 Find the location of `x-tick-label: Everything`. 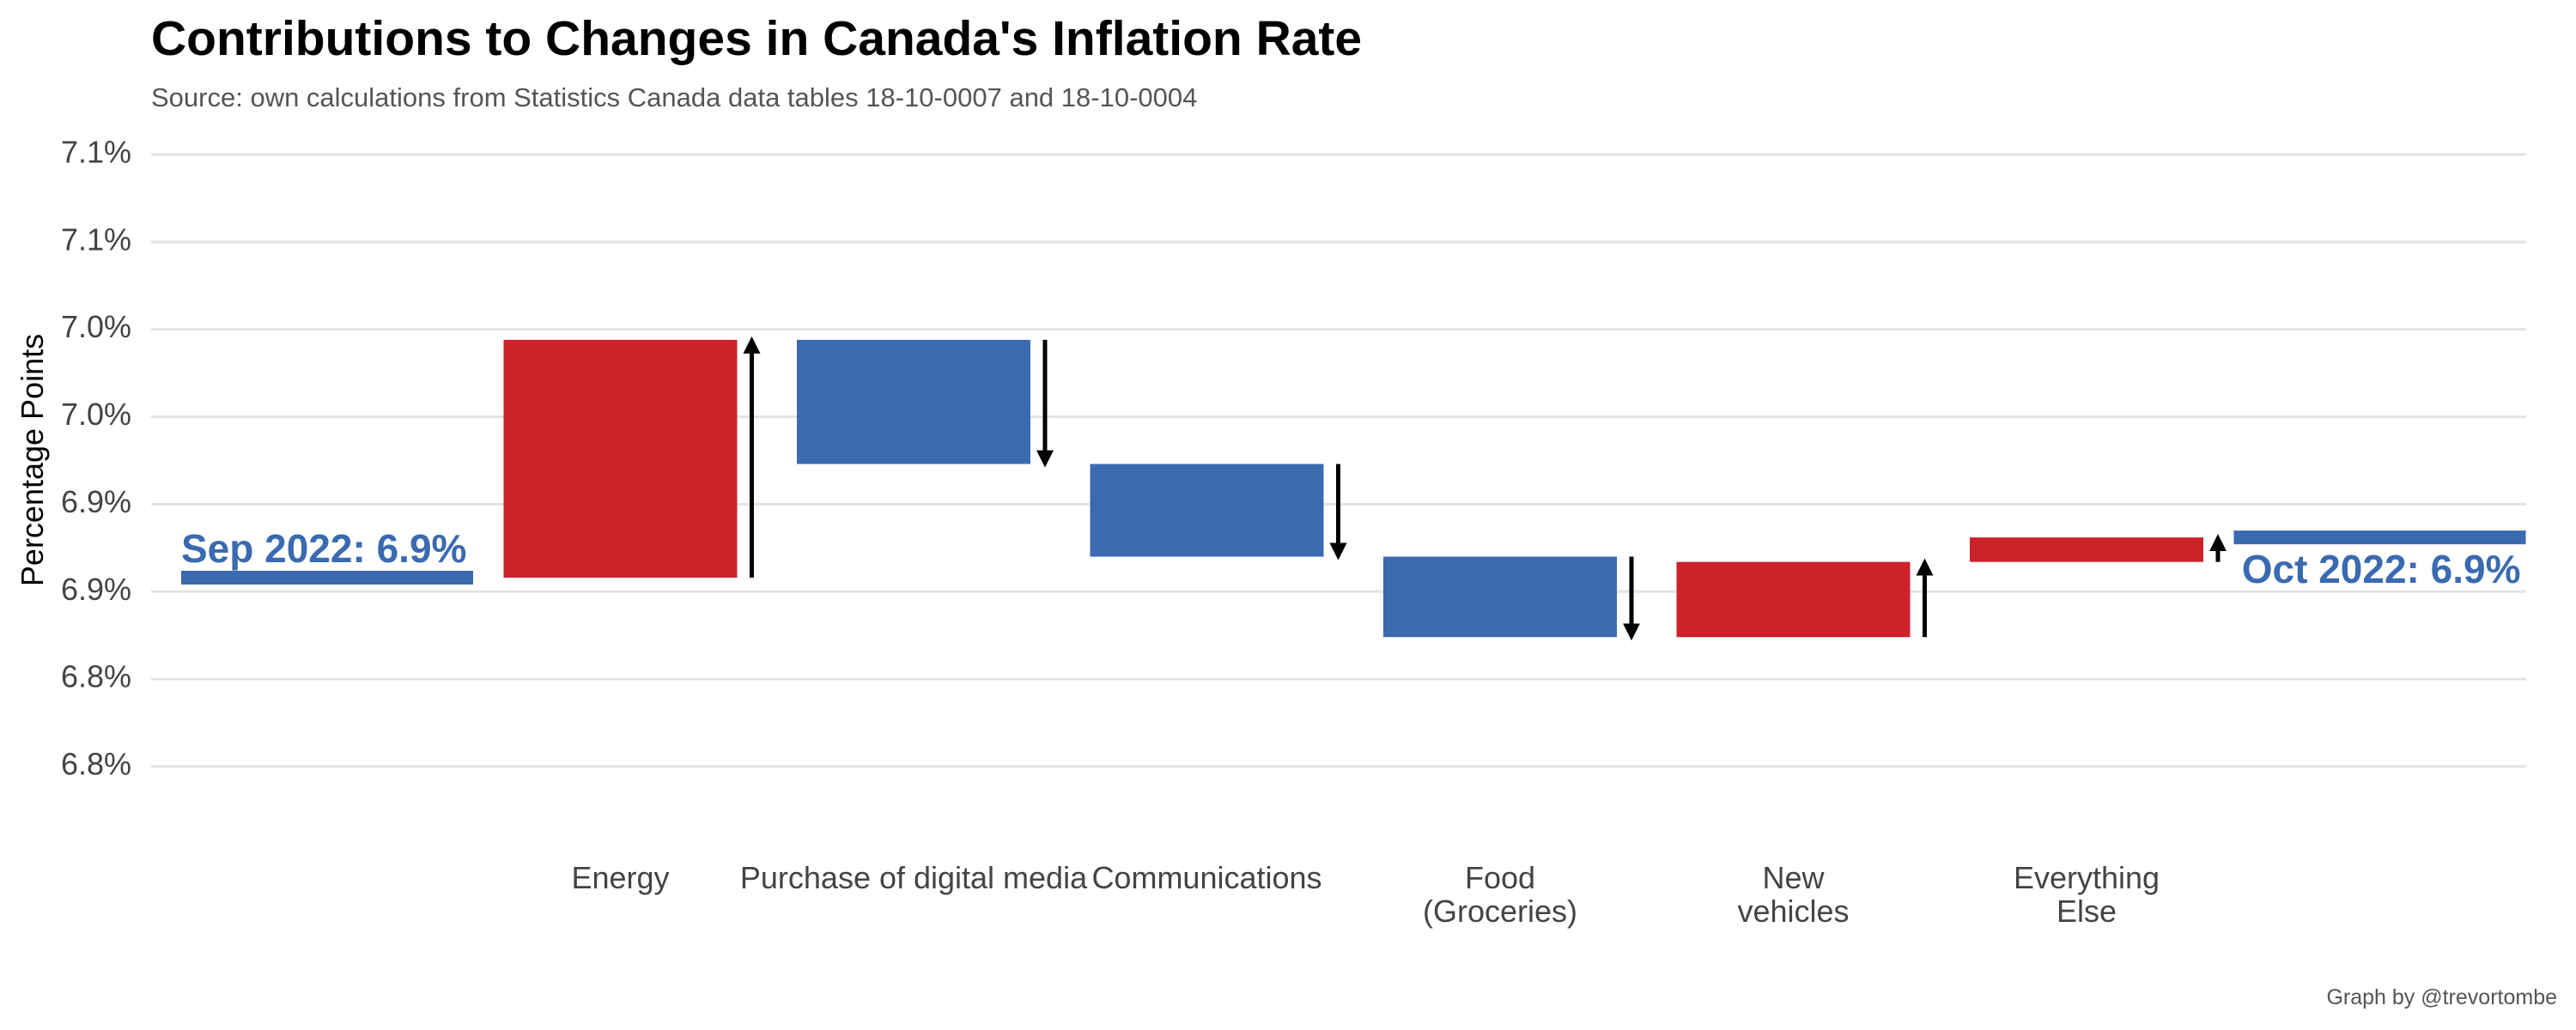

x-tick-label: Everything is located at coordinates (2087, 877).